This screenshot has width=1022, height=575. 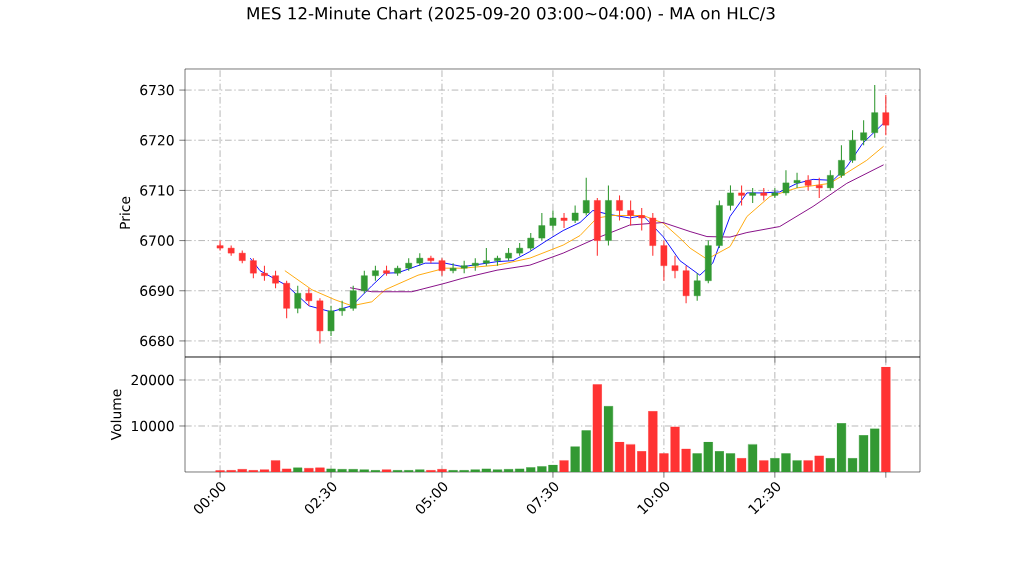 I want to click on chart-title: MES 12-Minute Chart (2025-09-20 03:00~04:00) - MA on HLC/3, so click(x=511, y=14).